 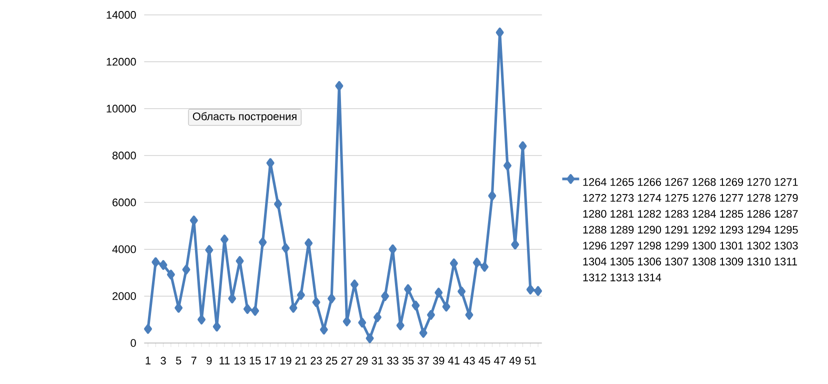 I want to click on x-tick-label: 17, so click(x=270, y=360).